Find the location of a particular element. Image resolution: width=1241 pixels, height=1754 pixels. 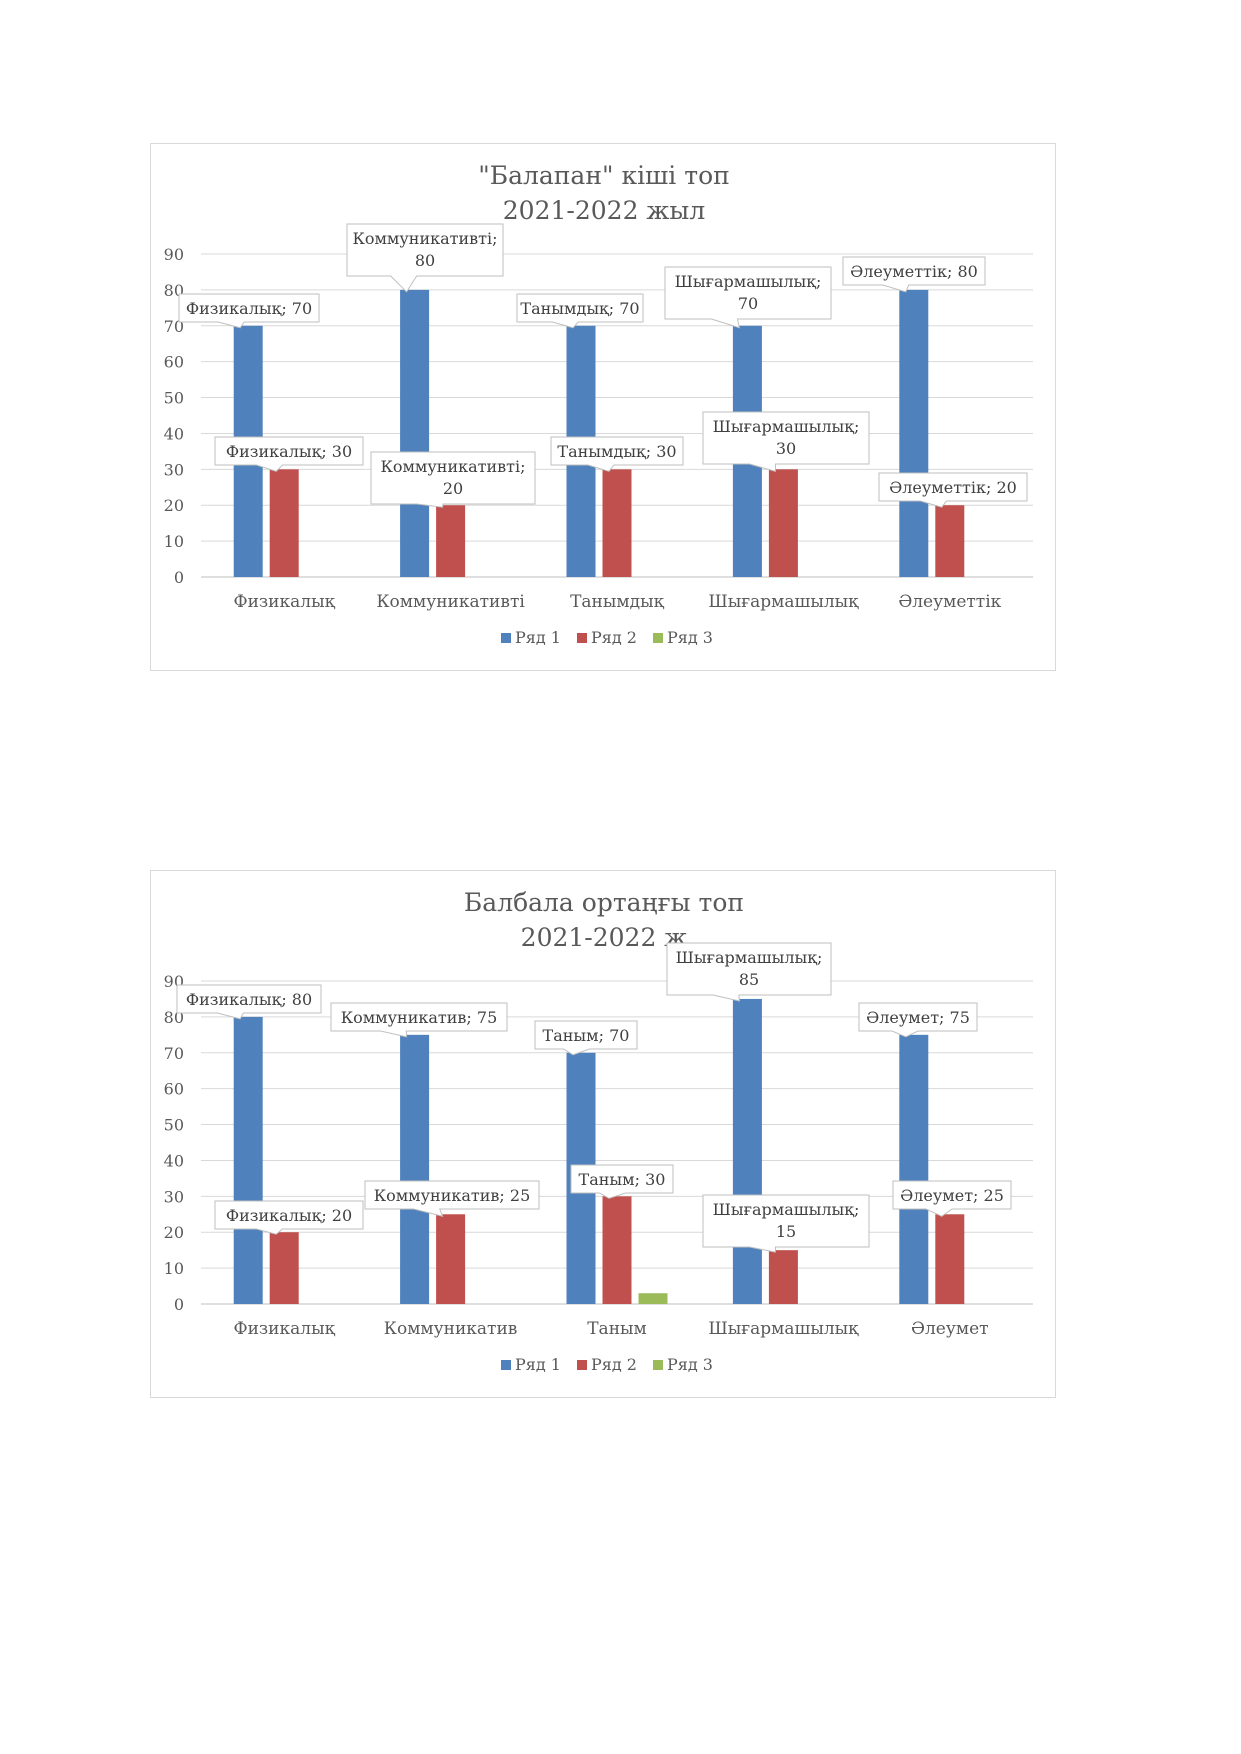

data-label: Физикалық; 30 is located at coordinates (289, 451).